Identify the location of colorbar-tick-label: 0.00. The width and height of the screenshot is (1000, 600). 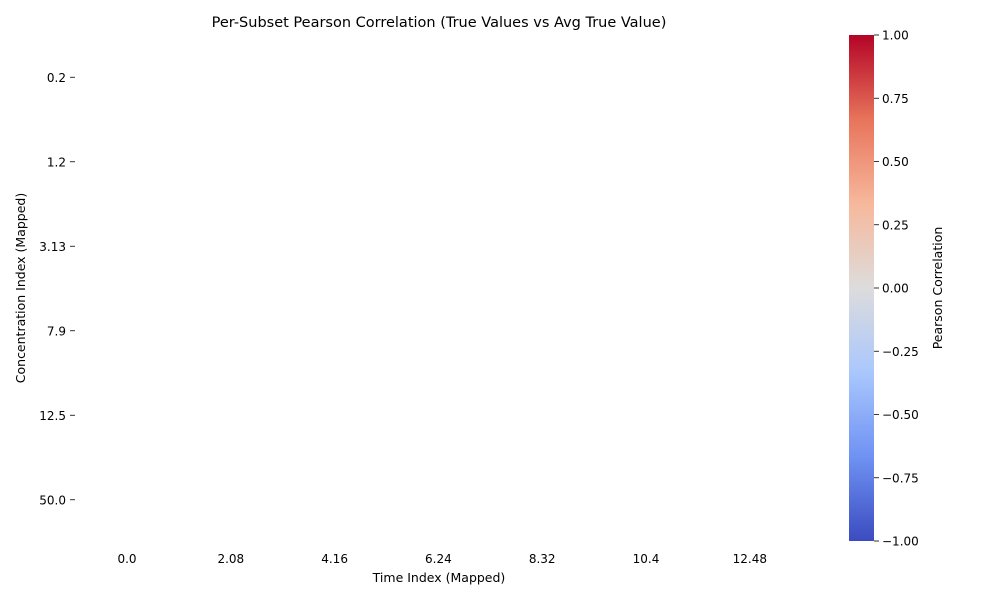
(895, 289).